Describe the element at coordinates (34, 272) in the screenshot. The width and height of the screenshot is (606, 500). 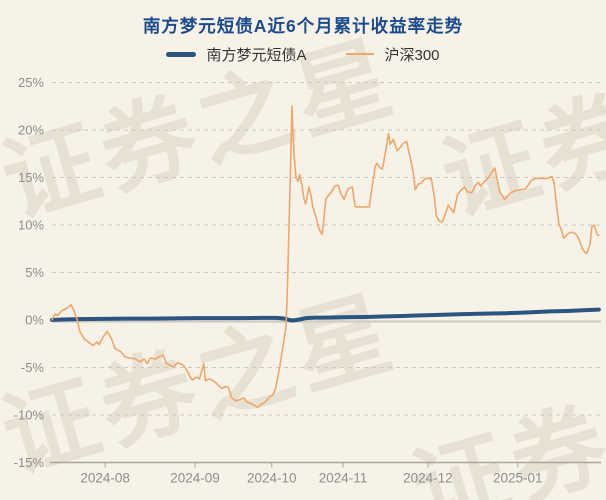
I see `y-axis-tick-label: 5%` at that location.